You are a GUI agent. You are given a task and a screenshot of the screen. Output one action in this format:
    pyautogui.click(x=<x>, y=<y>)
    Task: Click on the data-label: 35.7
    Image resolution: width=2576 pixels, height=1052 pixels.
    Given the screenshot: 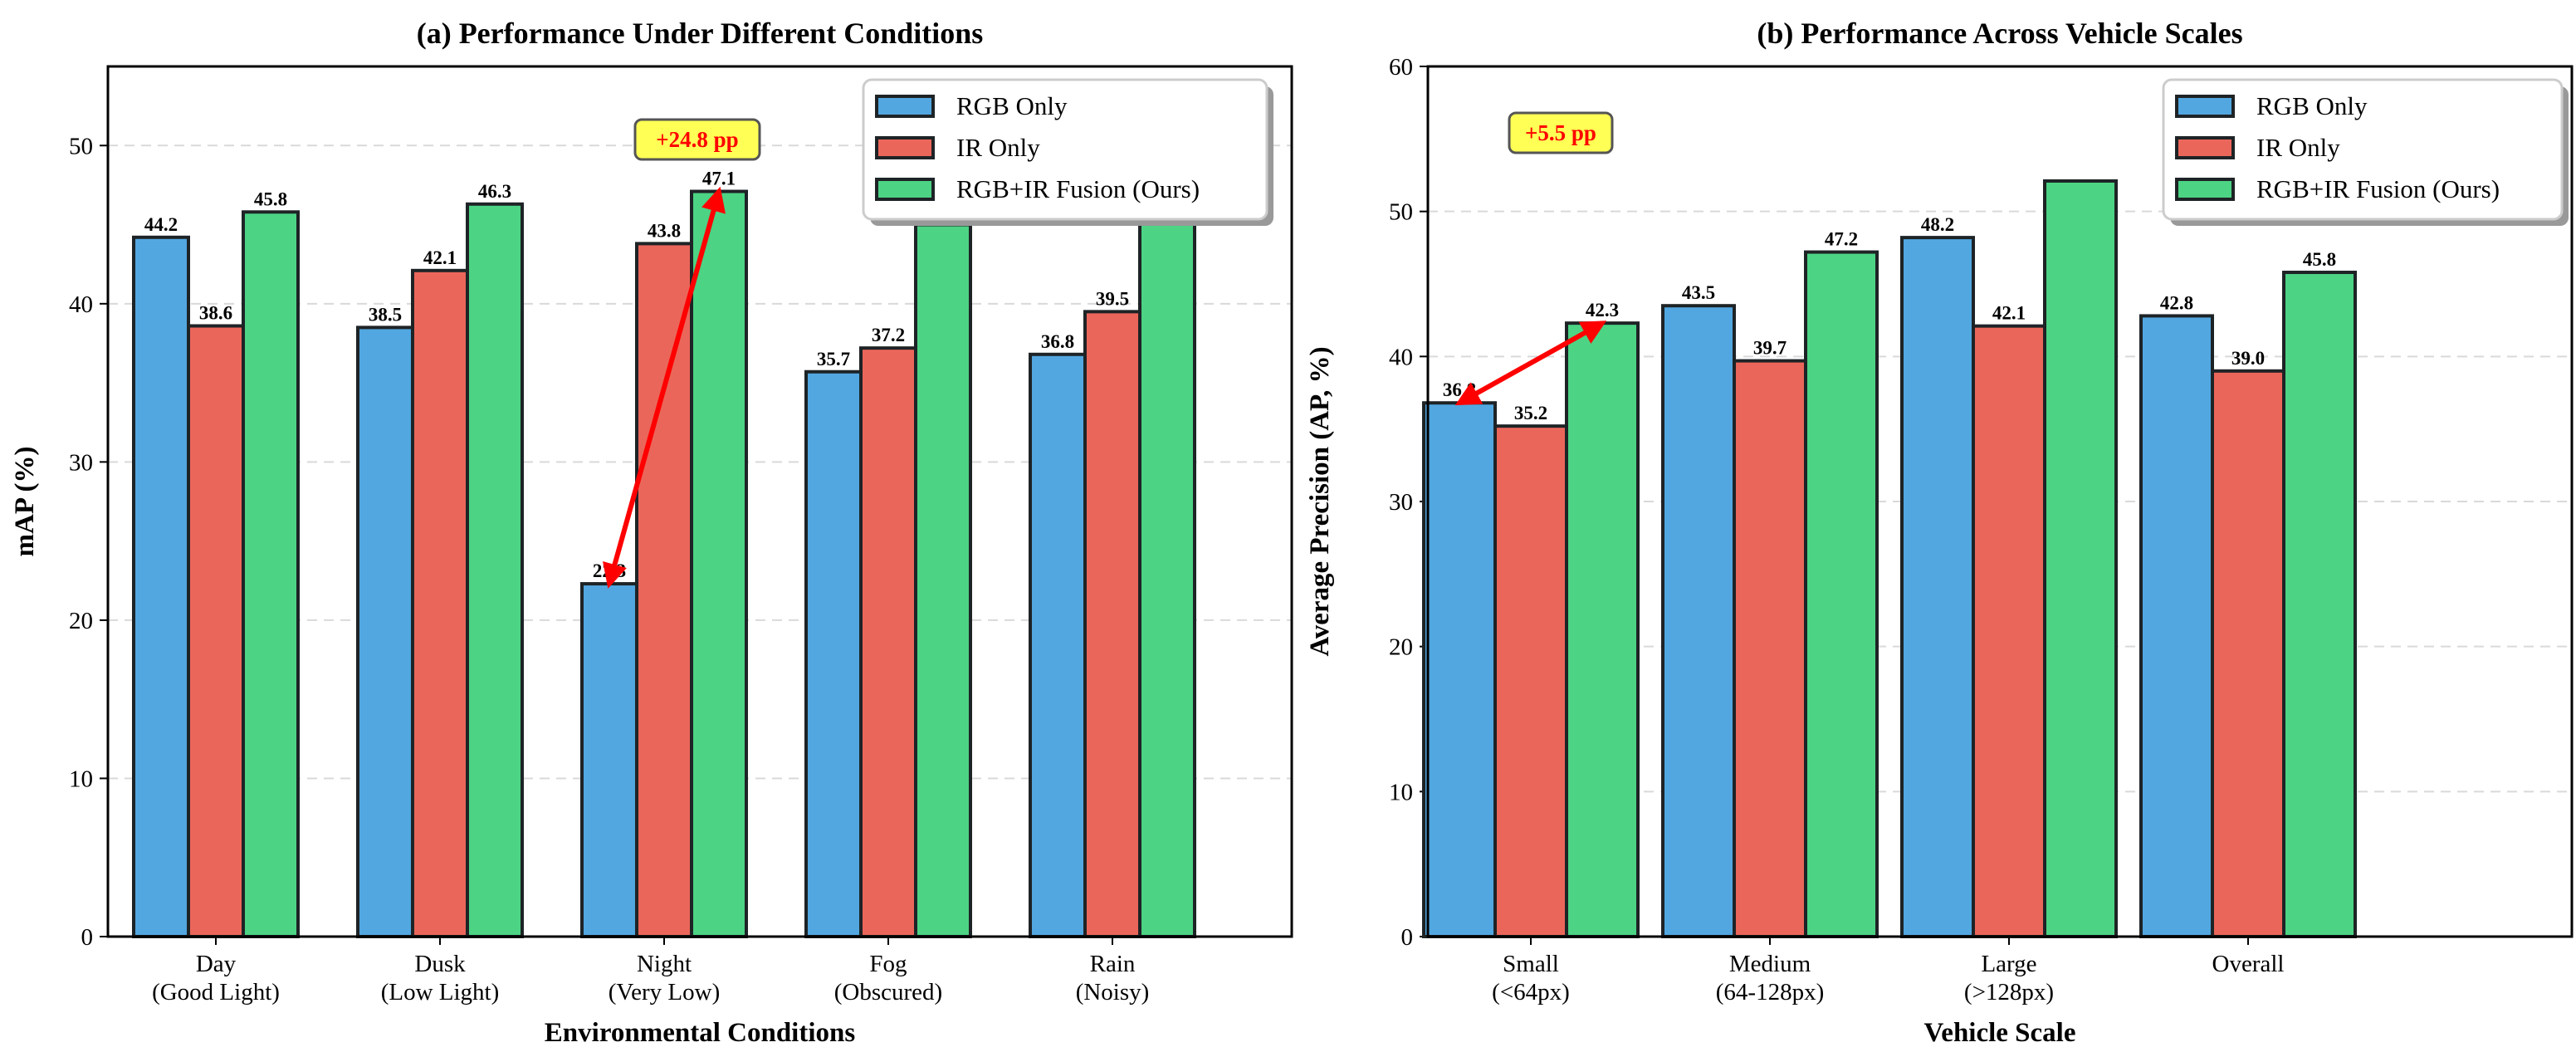 What is the action you would take?
    pyautogui.click(x=833, y=359)
    